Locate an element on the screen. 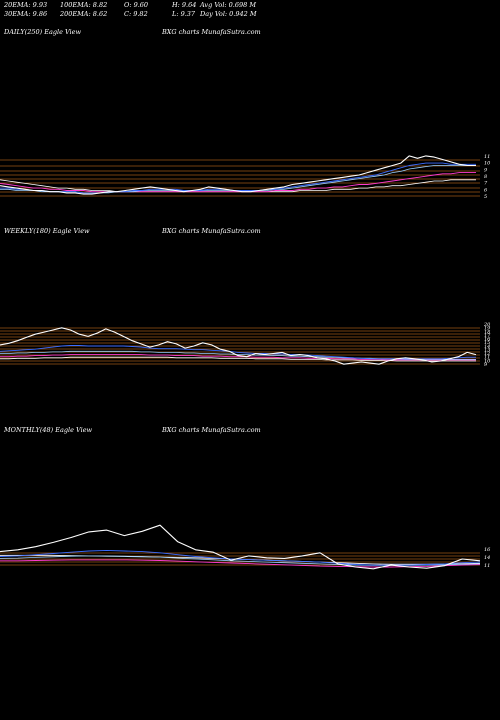 The image size is (500, 720). price-axis-label: 13 is located at coordinates (487, 351).